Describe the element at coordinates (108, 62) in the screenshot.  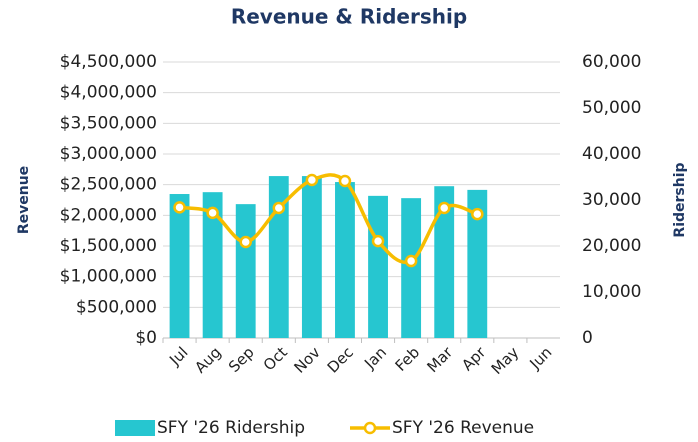
I see `y-tick-label: $4,500,000` at that location.